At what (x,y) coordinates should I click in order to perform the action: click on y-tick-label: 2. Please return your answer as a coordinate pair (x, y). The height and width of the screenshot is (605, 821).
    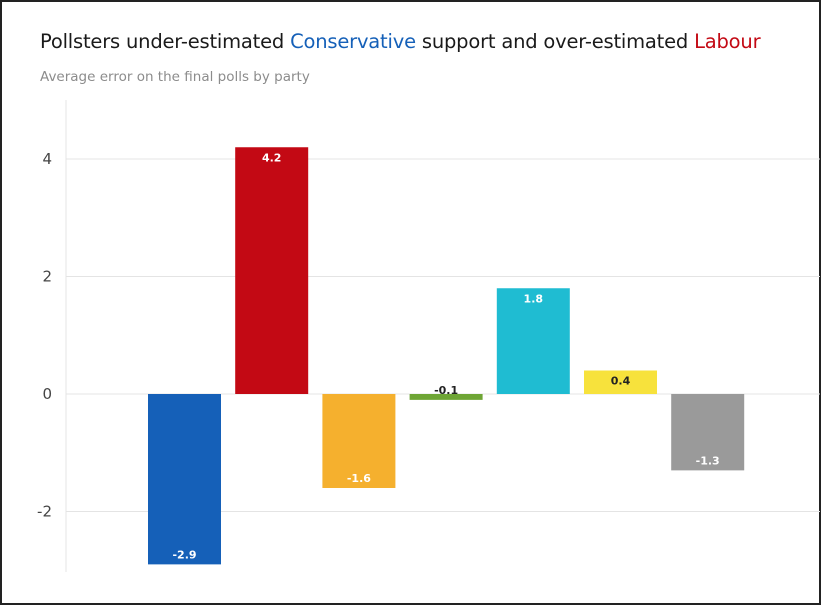
    Looking at the image, I should click on (47, 277).